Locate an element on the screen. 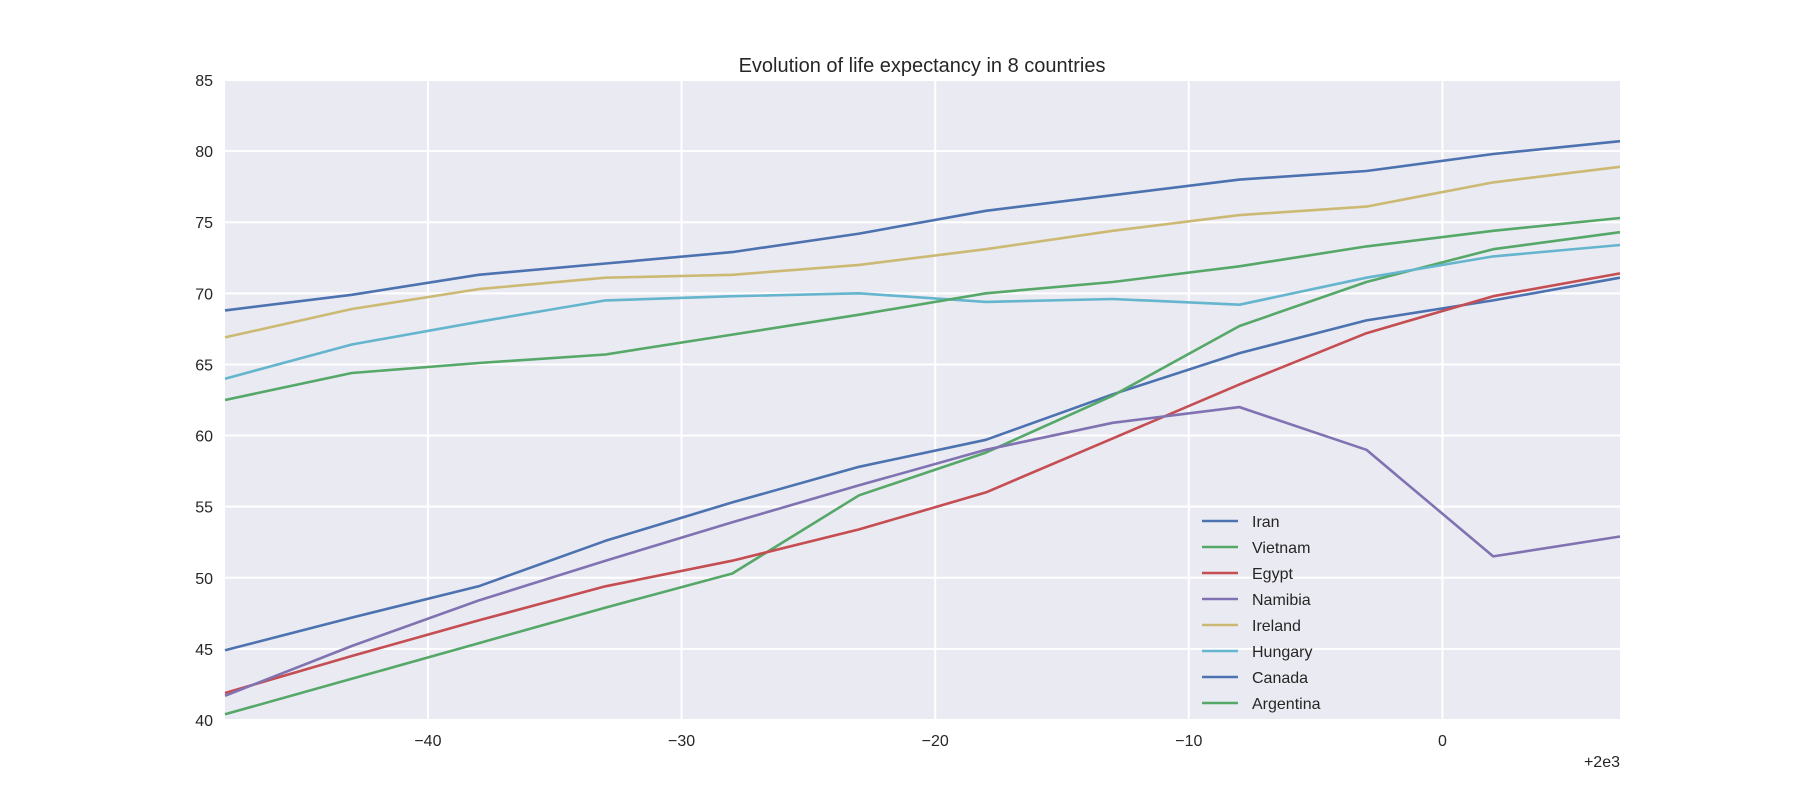 This screenshot has width=1800, height=800. x-tick-label: 0 is located at coordinates (1442, 741).